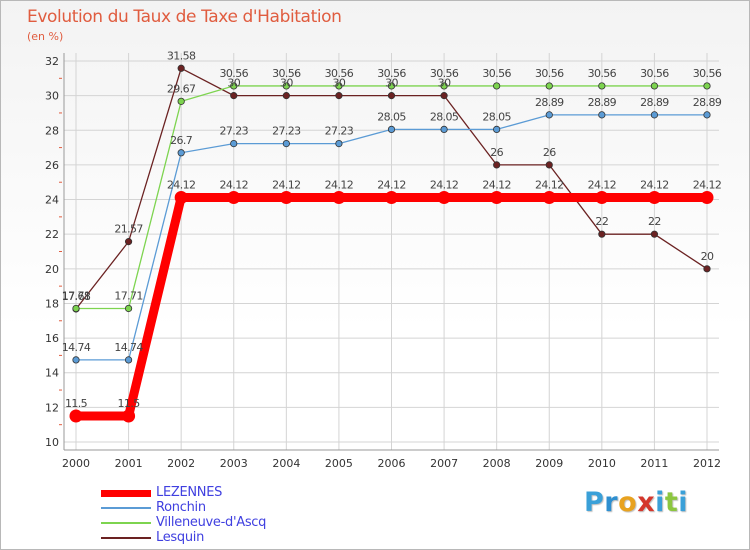 This screenshot has height=550, width=750. What do you see at coordinates (671, 502) in the screenshot?
I see `logo-letter: t` at bounding box center [671, 502].